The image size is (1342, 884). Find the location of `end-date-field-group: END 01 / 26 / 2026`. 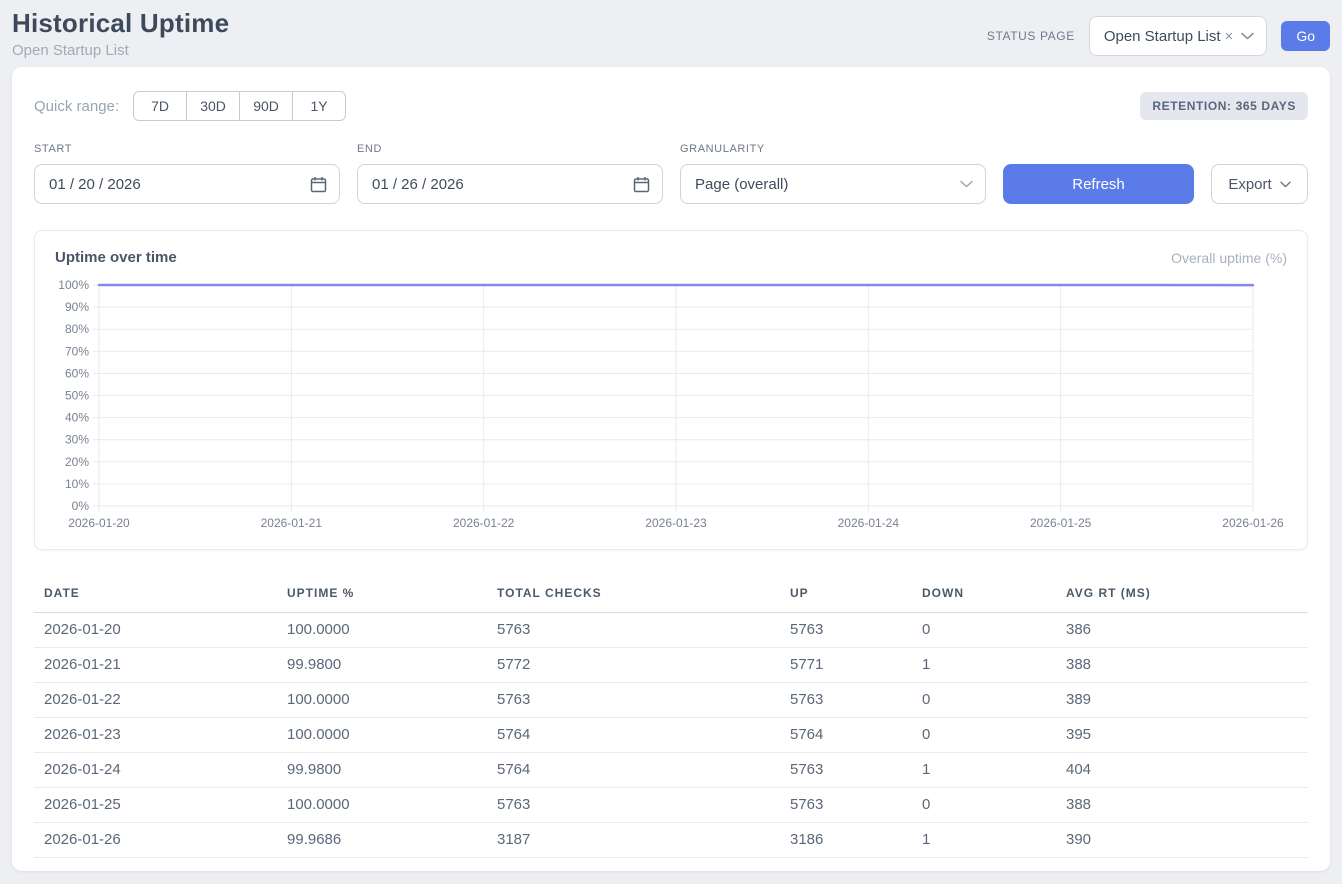

end-date-field-group: END 01 / 26 / 2026 is located at coordinates (510, 173).